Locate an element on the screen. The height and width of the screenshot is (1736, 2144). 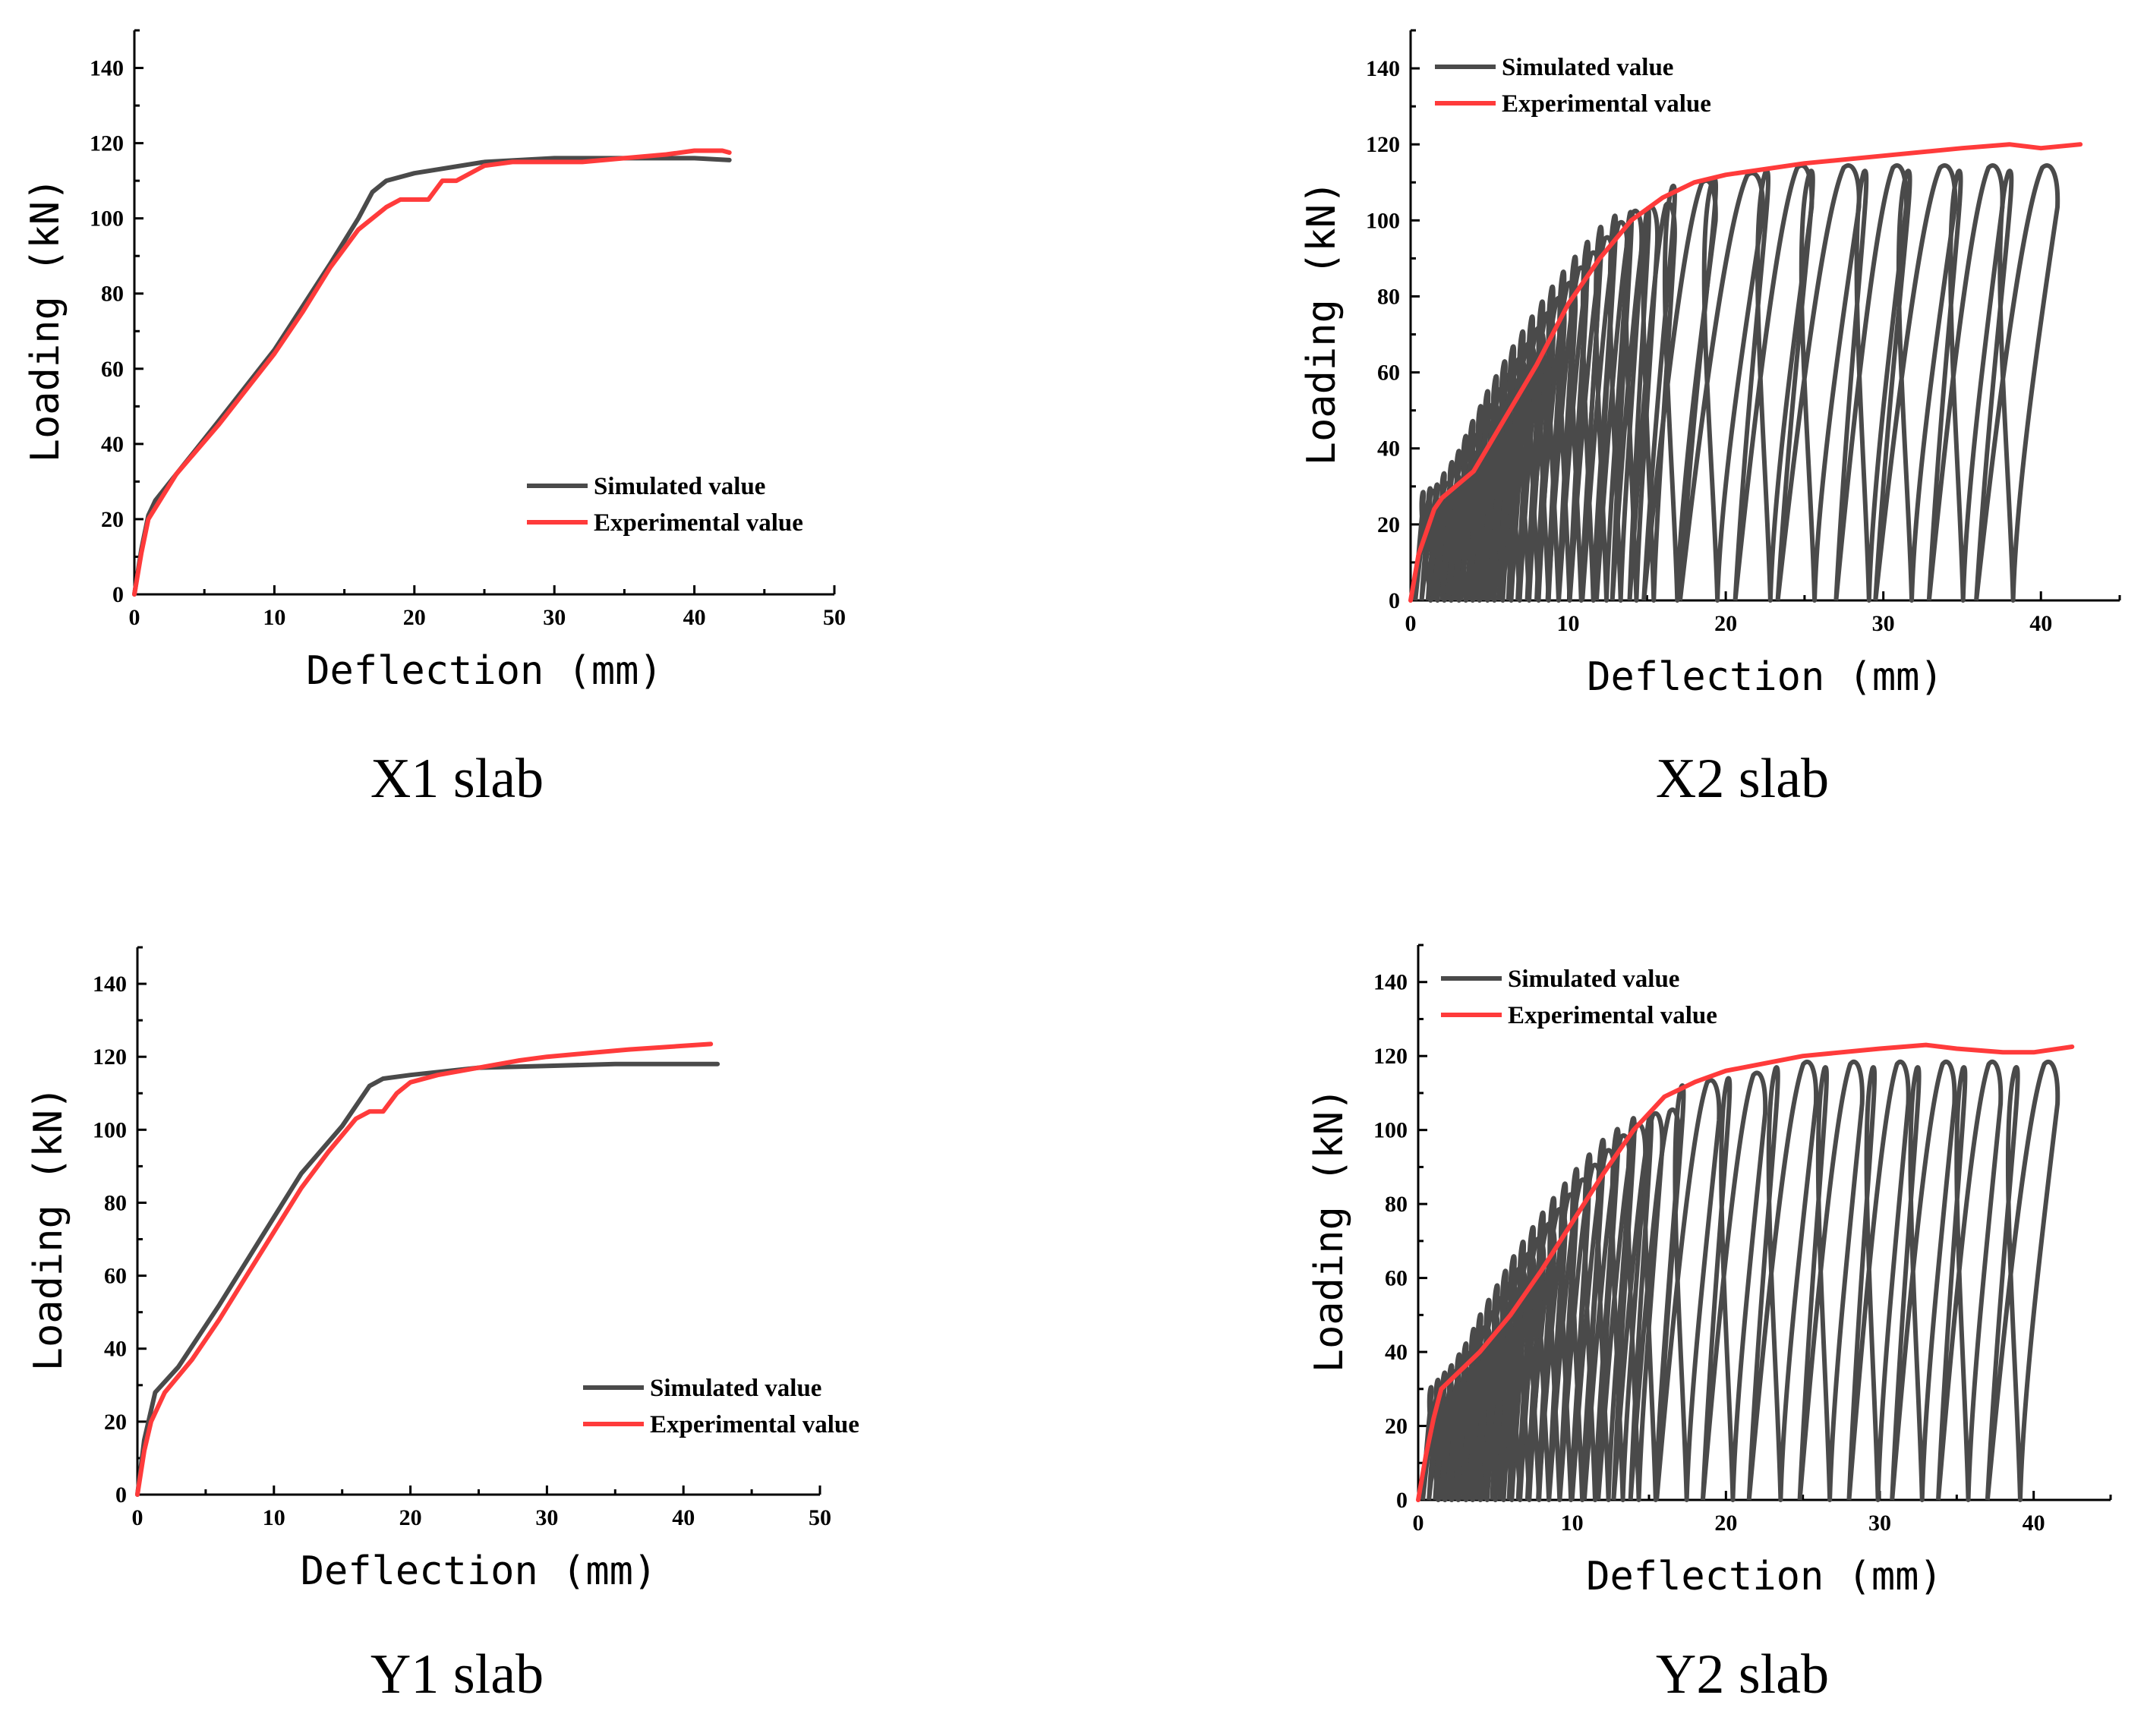
x-tick-label: 50 is located at coordinates (834, 618).